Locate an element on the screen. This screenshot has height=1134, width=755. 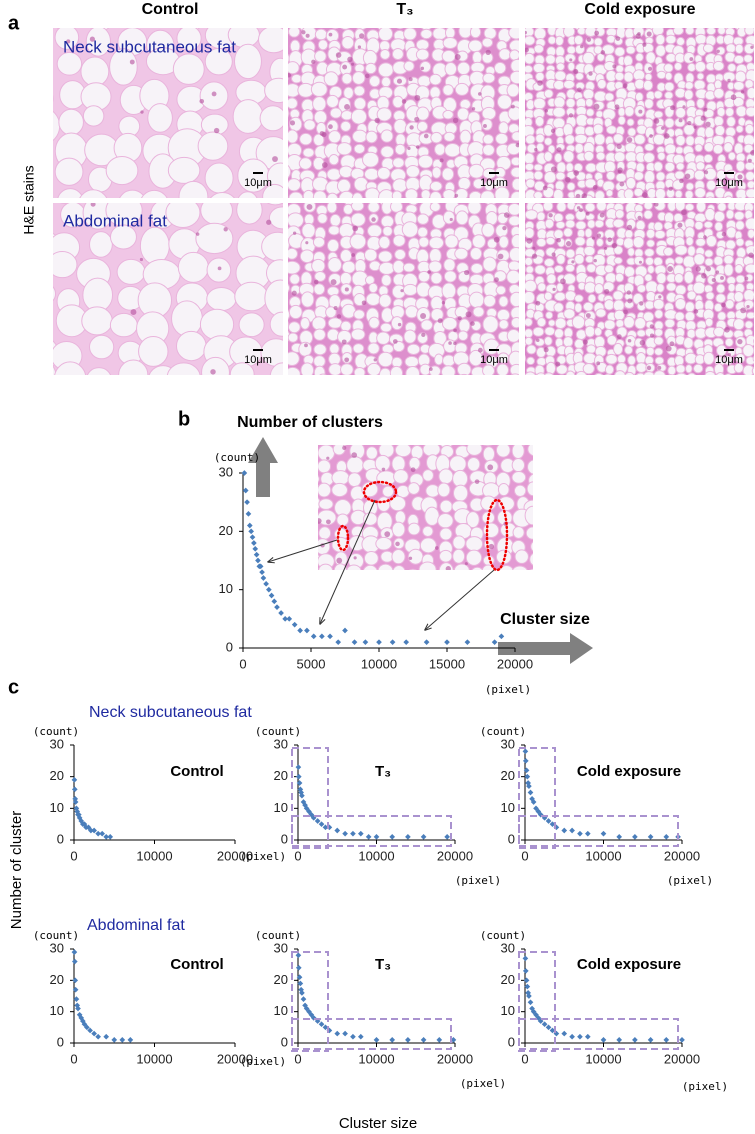
scale-bars: 10μm 10μm 10μm 10μm 10μm 10μm is located at coordinates (493, 269).